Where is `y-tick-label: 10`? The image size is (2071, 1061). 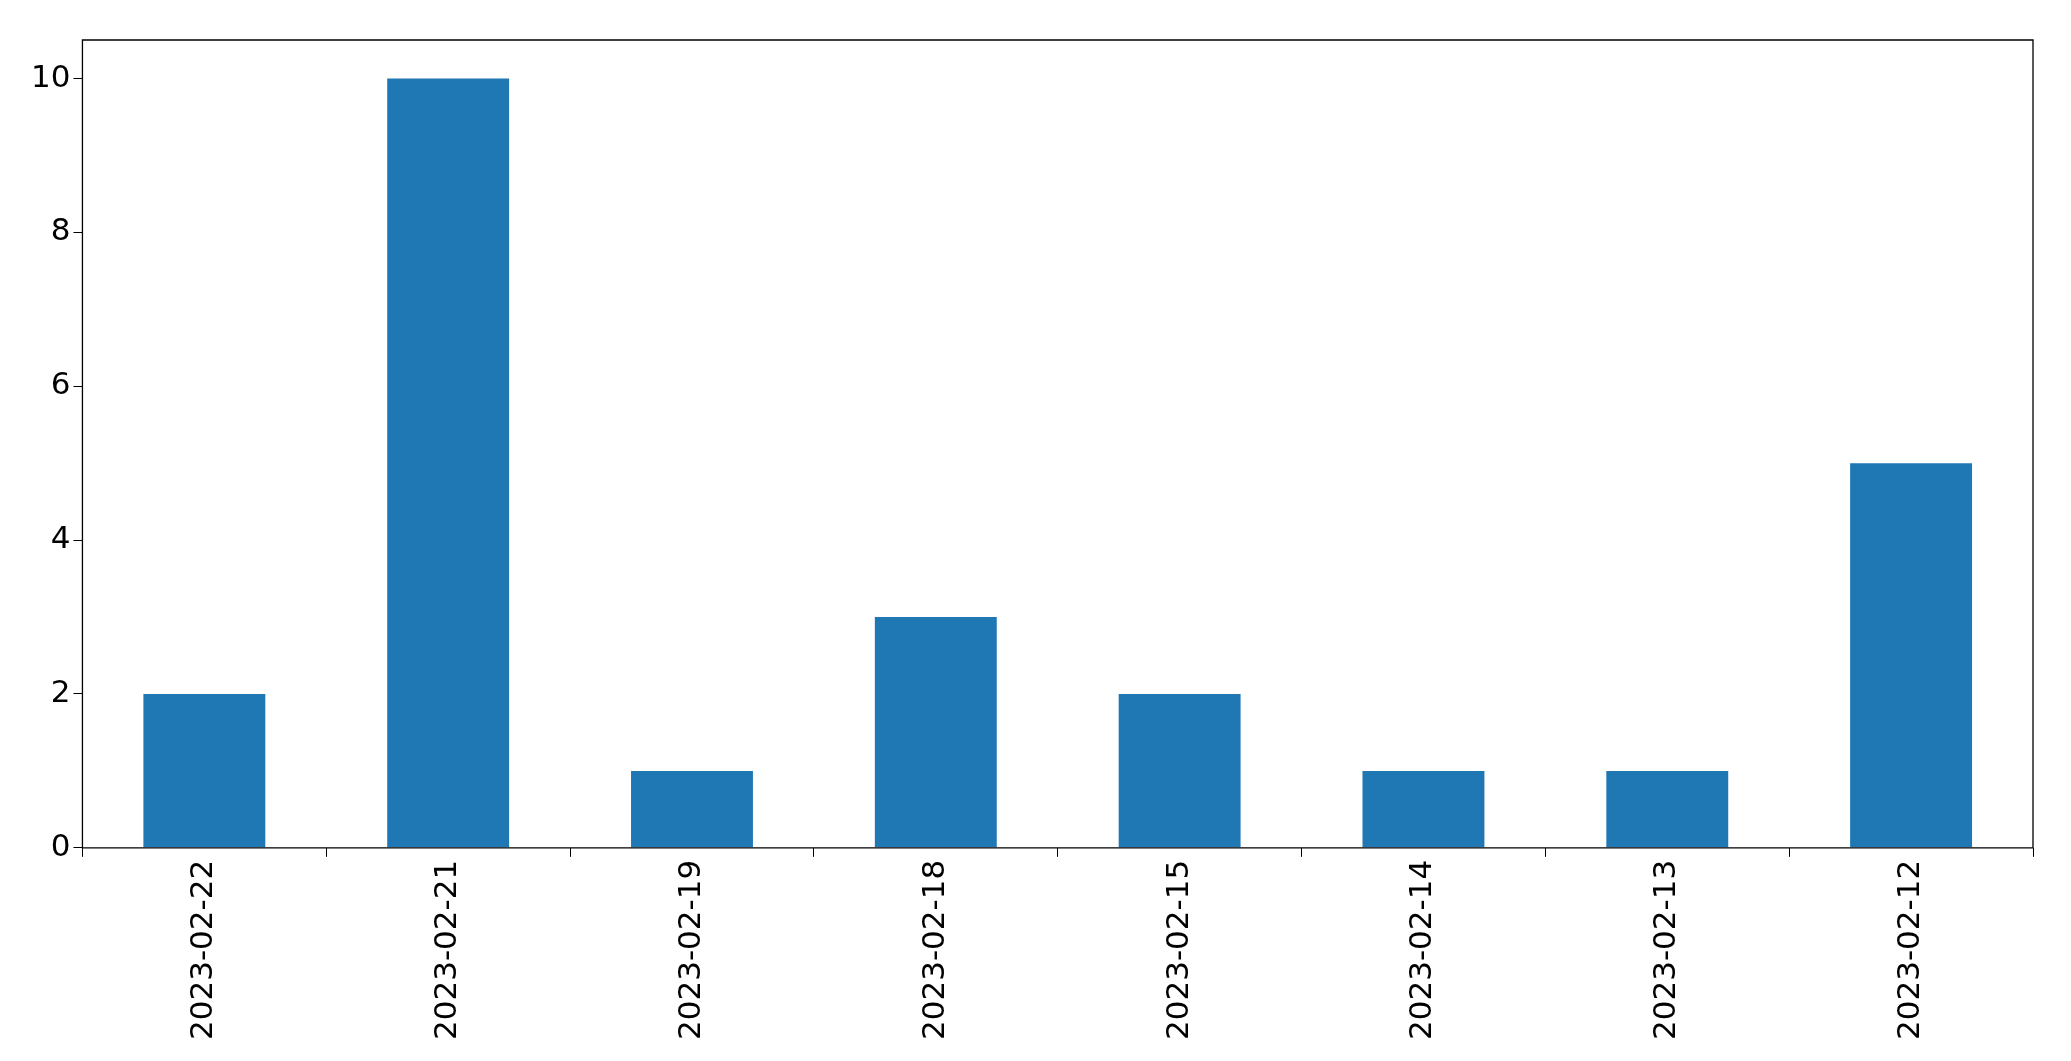 y-tick-label: 10 is located at coordinates (50, 75).